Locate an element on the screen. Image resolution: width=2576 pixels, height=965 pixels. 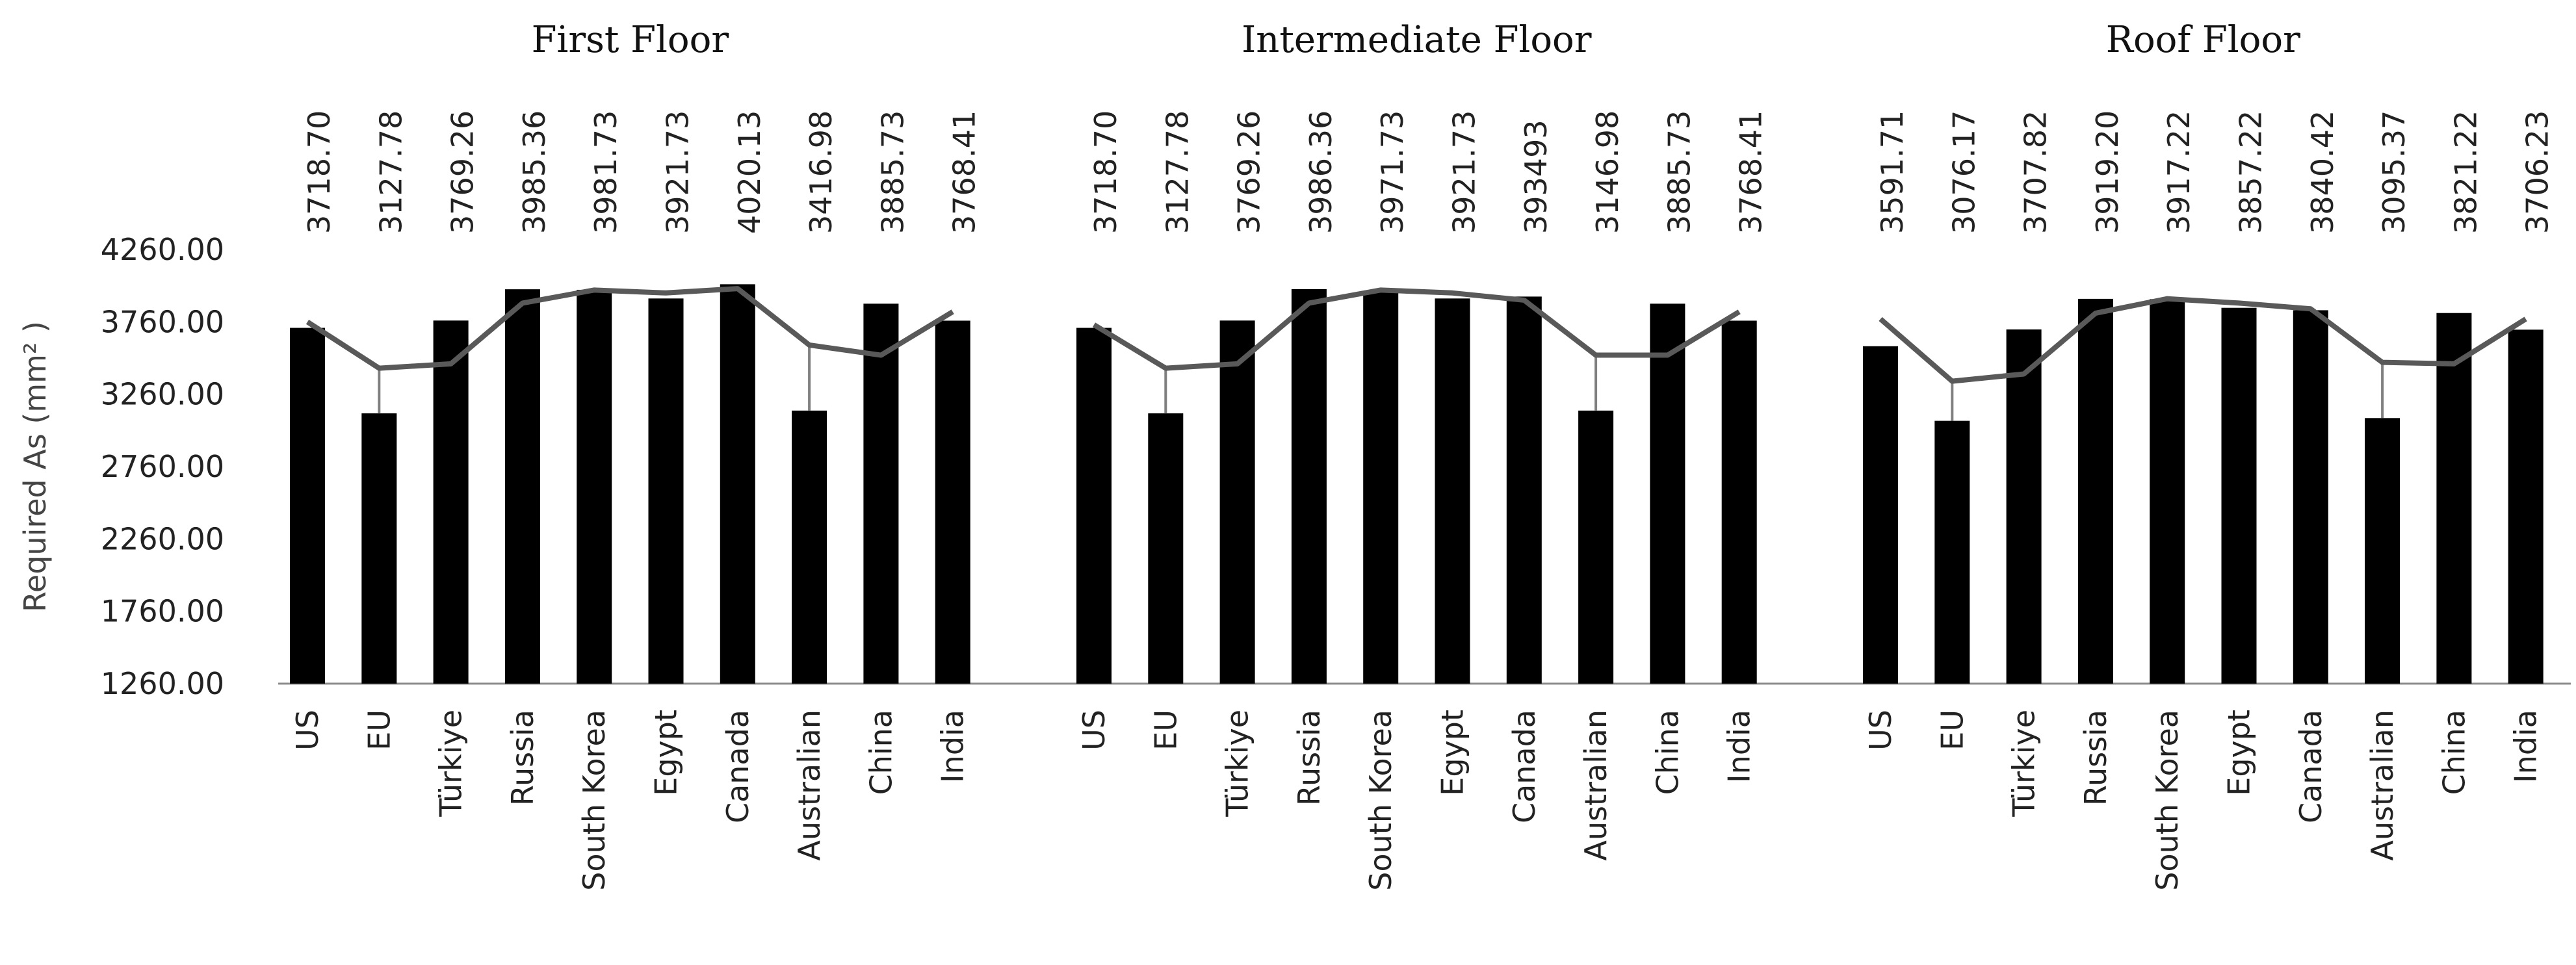
group-title: First Floor is located at coordinates (630, 40).